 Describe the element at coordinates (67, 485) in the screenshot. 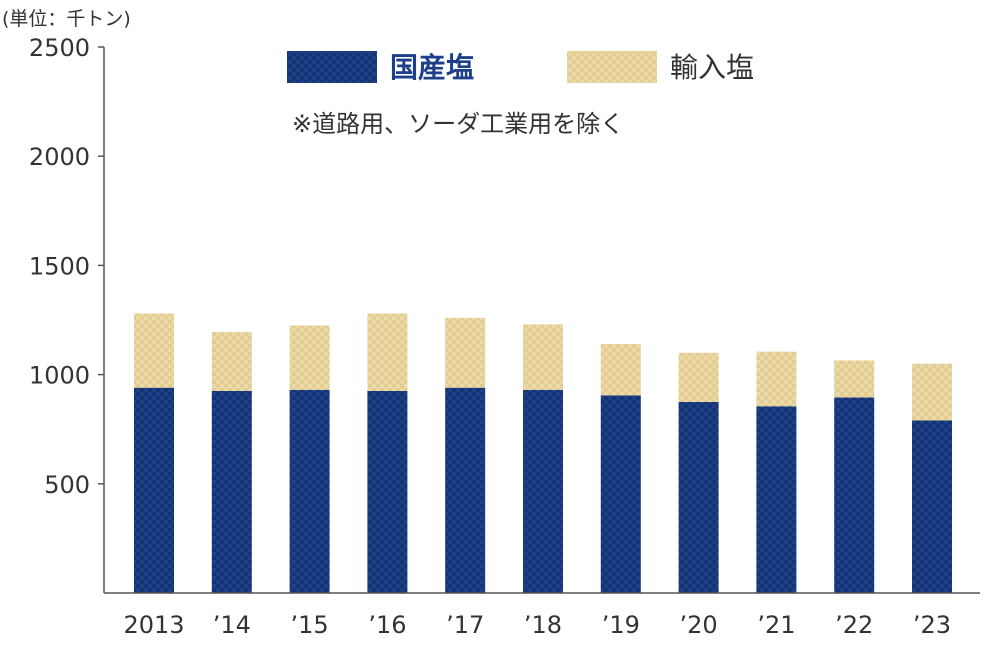

I see `y-tick-label: 500` at that location.